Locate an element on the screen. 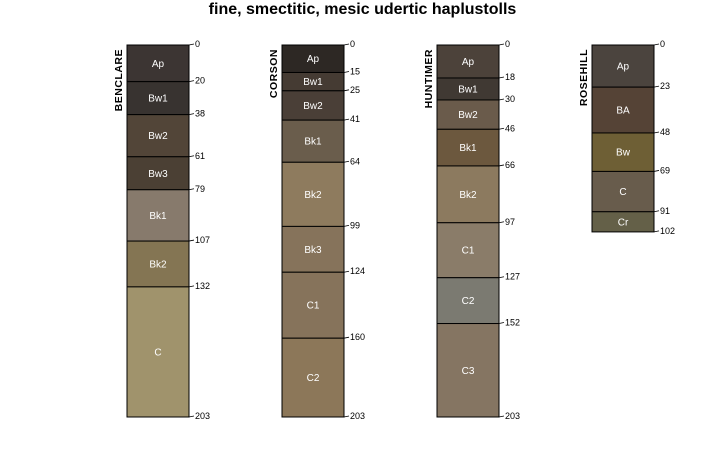 This screenshot has width=725, height=450. depth-label: 69 is located at coordinates (665, 170).